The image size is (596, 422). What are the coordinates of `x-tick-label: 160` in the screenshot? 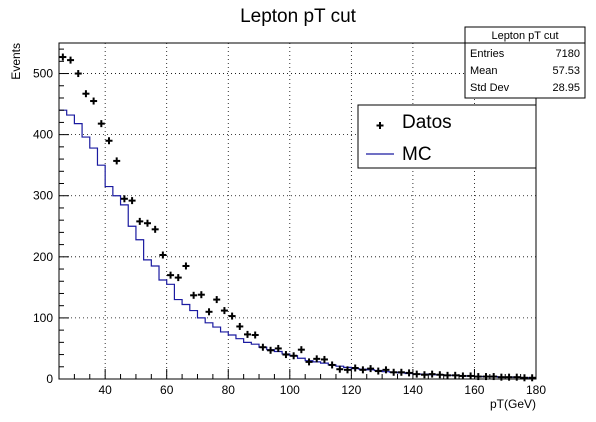 It's located at (474, 390).